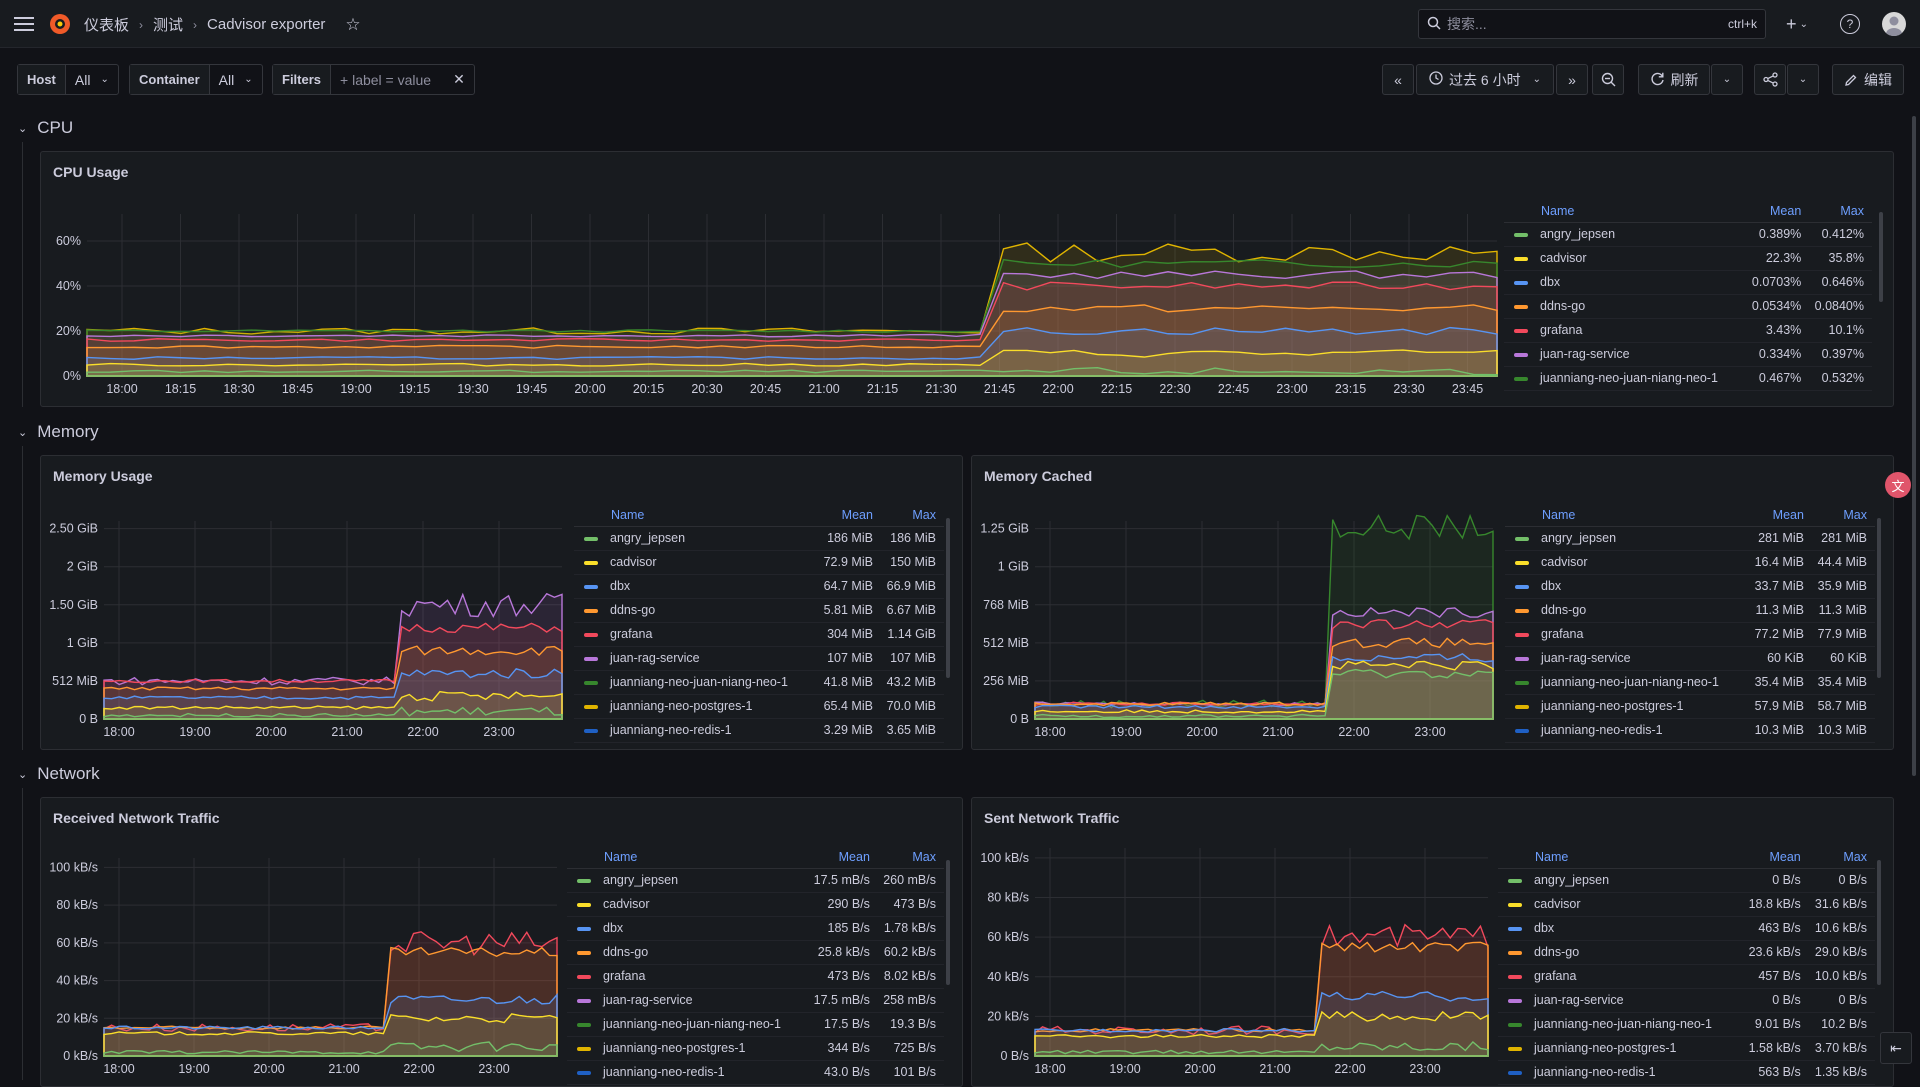 Image resolution: width=1920 pixels, height=1087 pixels. What do you see at coordinates (1686, 928) in the screenshot?
I see `legend-row: dbx 463 B/s 10.6 kB/s` at bounding box center [1686, 928].